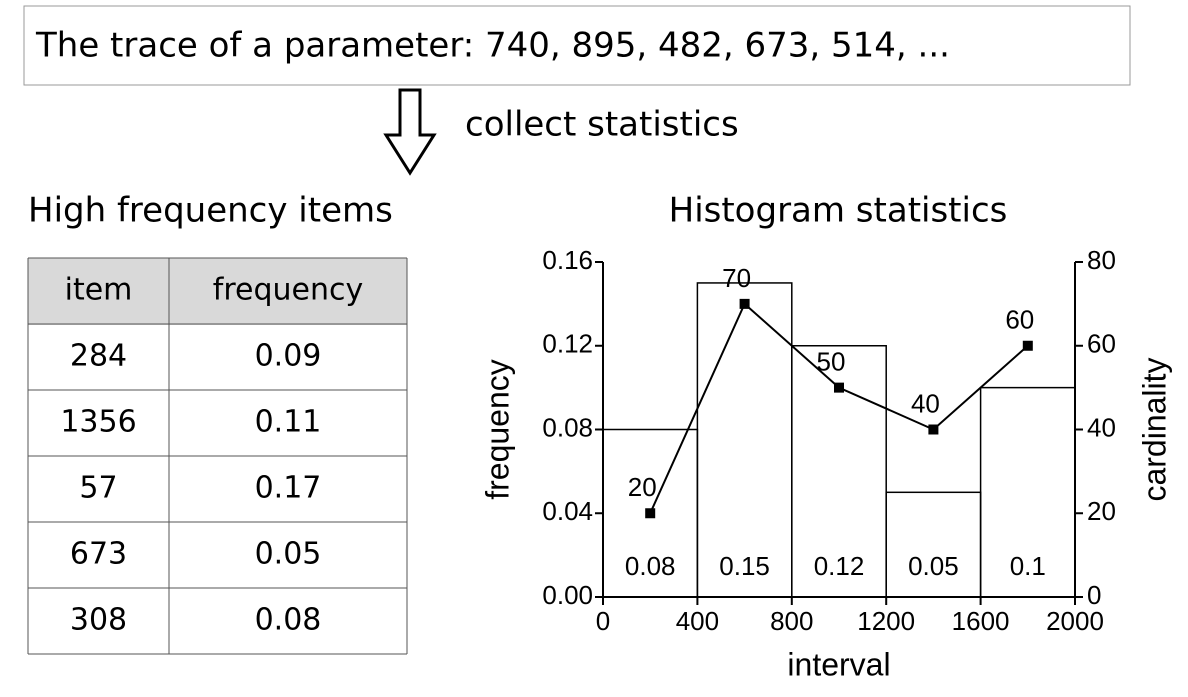  What do you see at coordinates (1094, 595) in the screenshot?
I see `y2-tick-label: 0` at bounding box center [1094, 595].